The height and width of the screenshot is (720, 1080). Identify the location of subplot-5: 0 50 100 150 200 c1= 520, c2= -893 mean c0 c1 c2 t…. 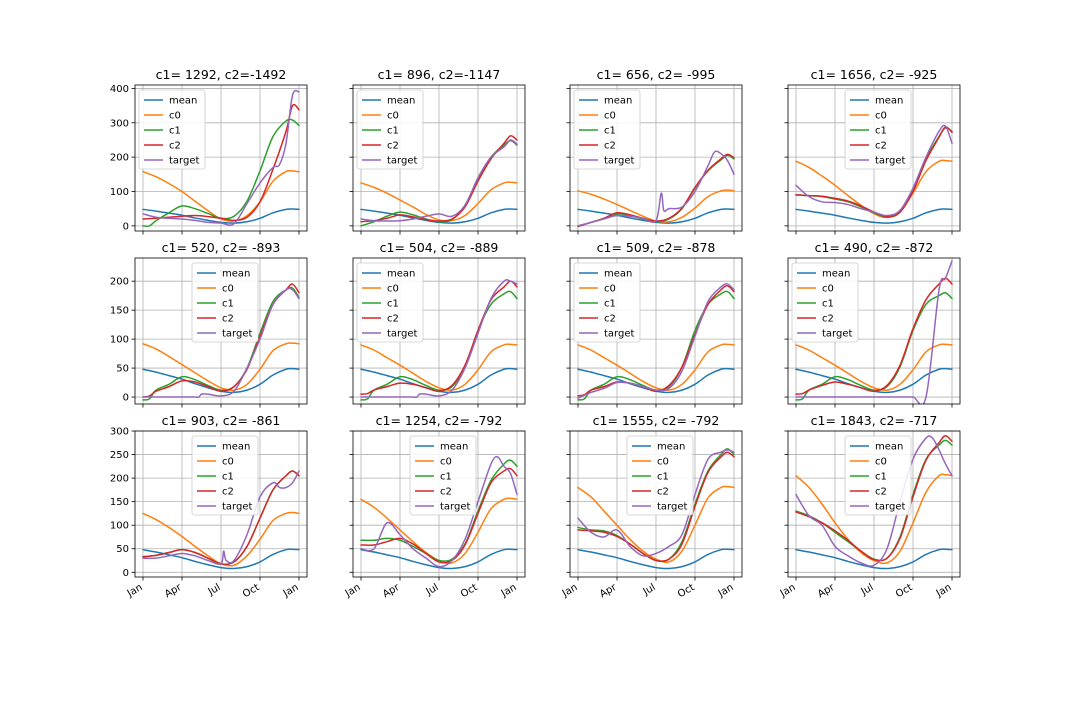
(209, 324).